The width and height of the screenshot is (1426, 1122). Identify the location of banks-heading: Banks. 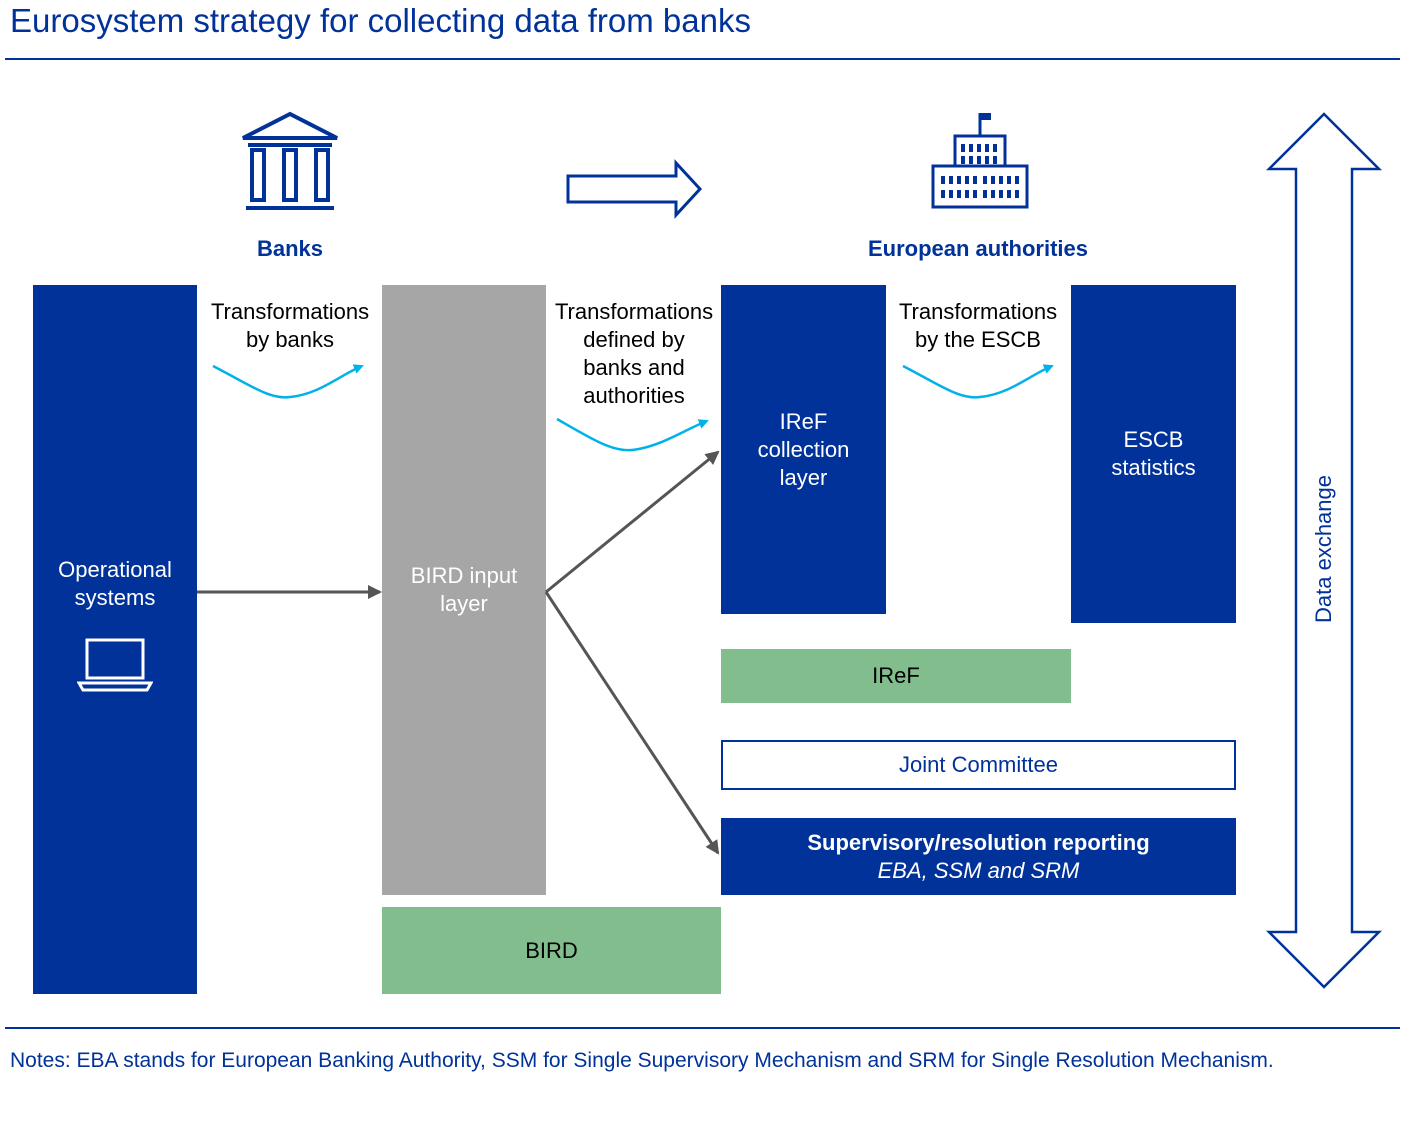
(290, 248).